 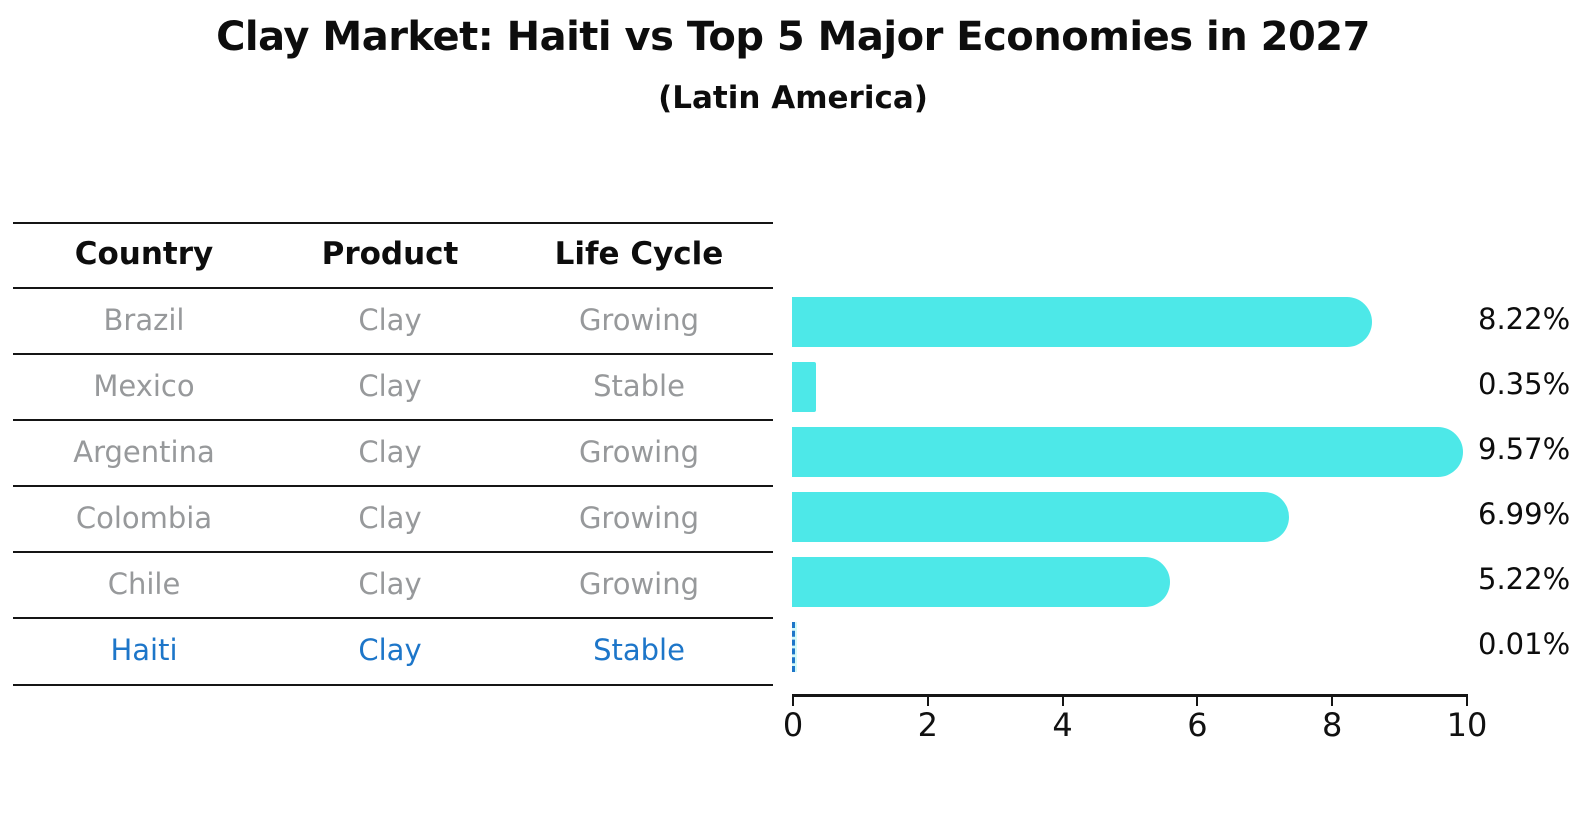 I want to click on table-row: Argentina Clay Growing, so click(x=393, y=452).